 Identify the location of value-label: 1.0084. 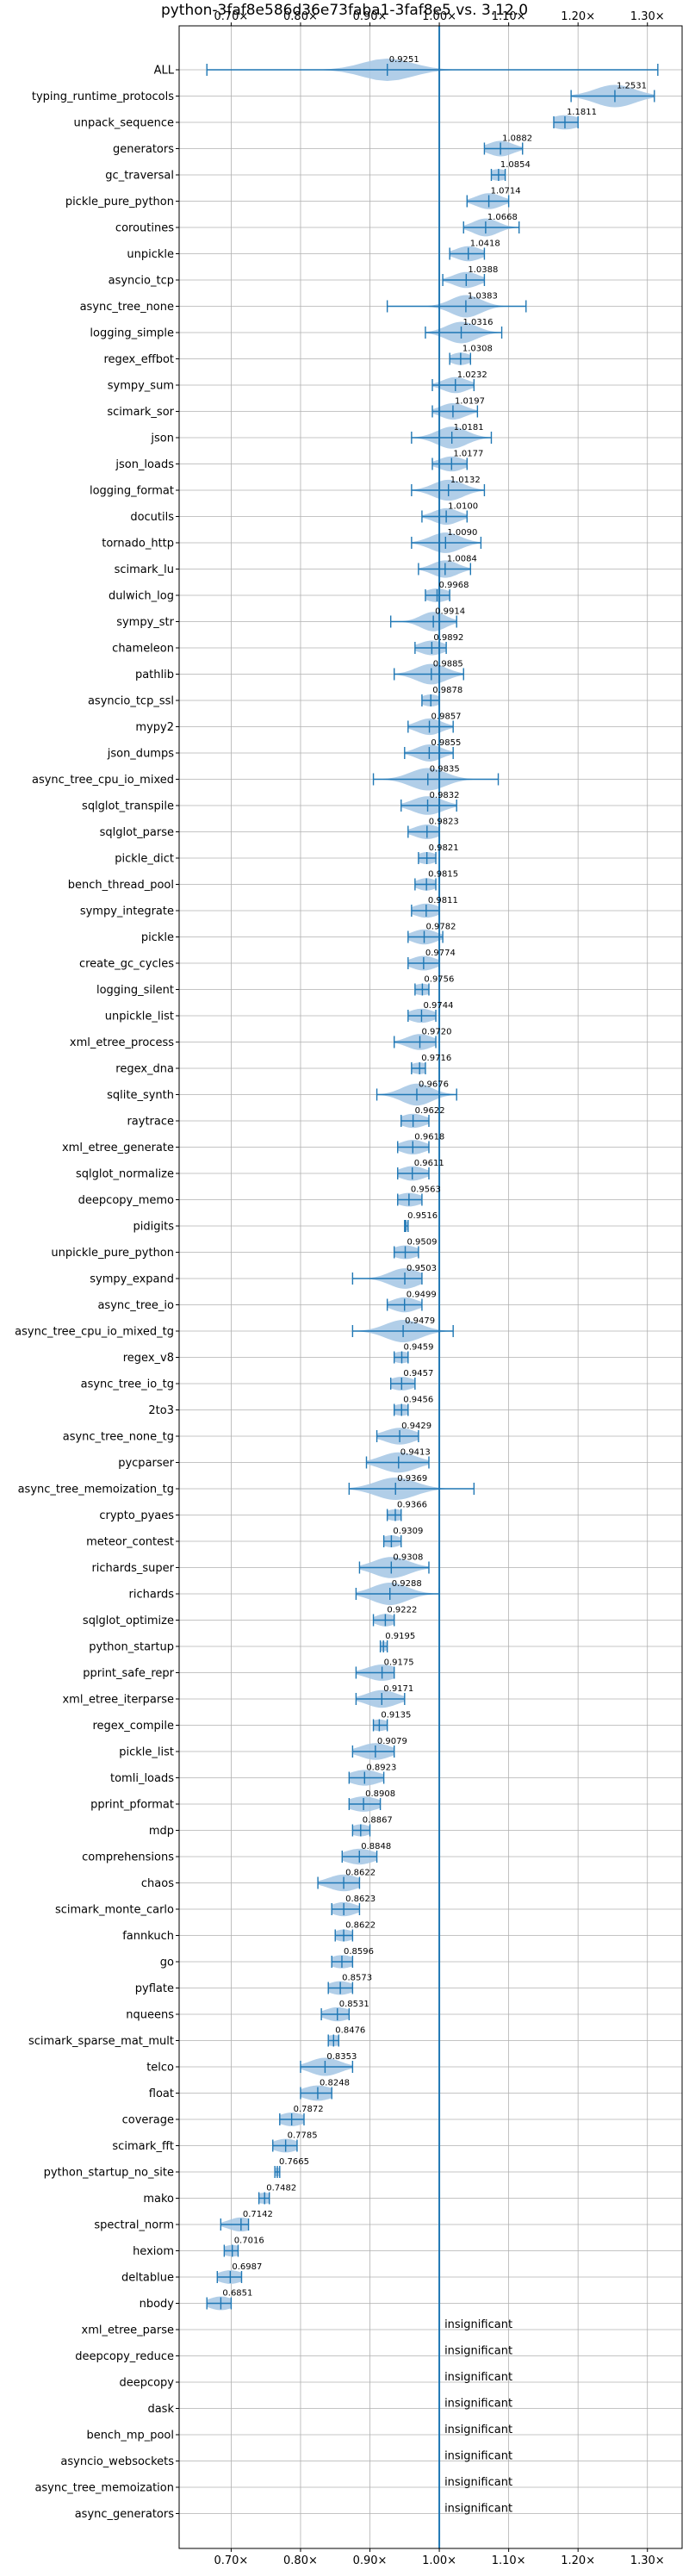
(462, 560).